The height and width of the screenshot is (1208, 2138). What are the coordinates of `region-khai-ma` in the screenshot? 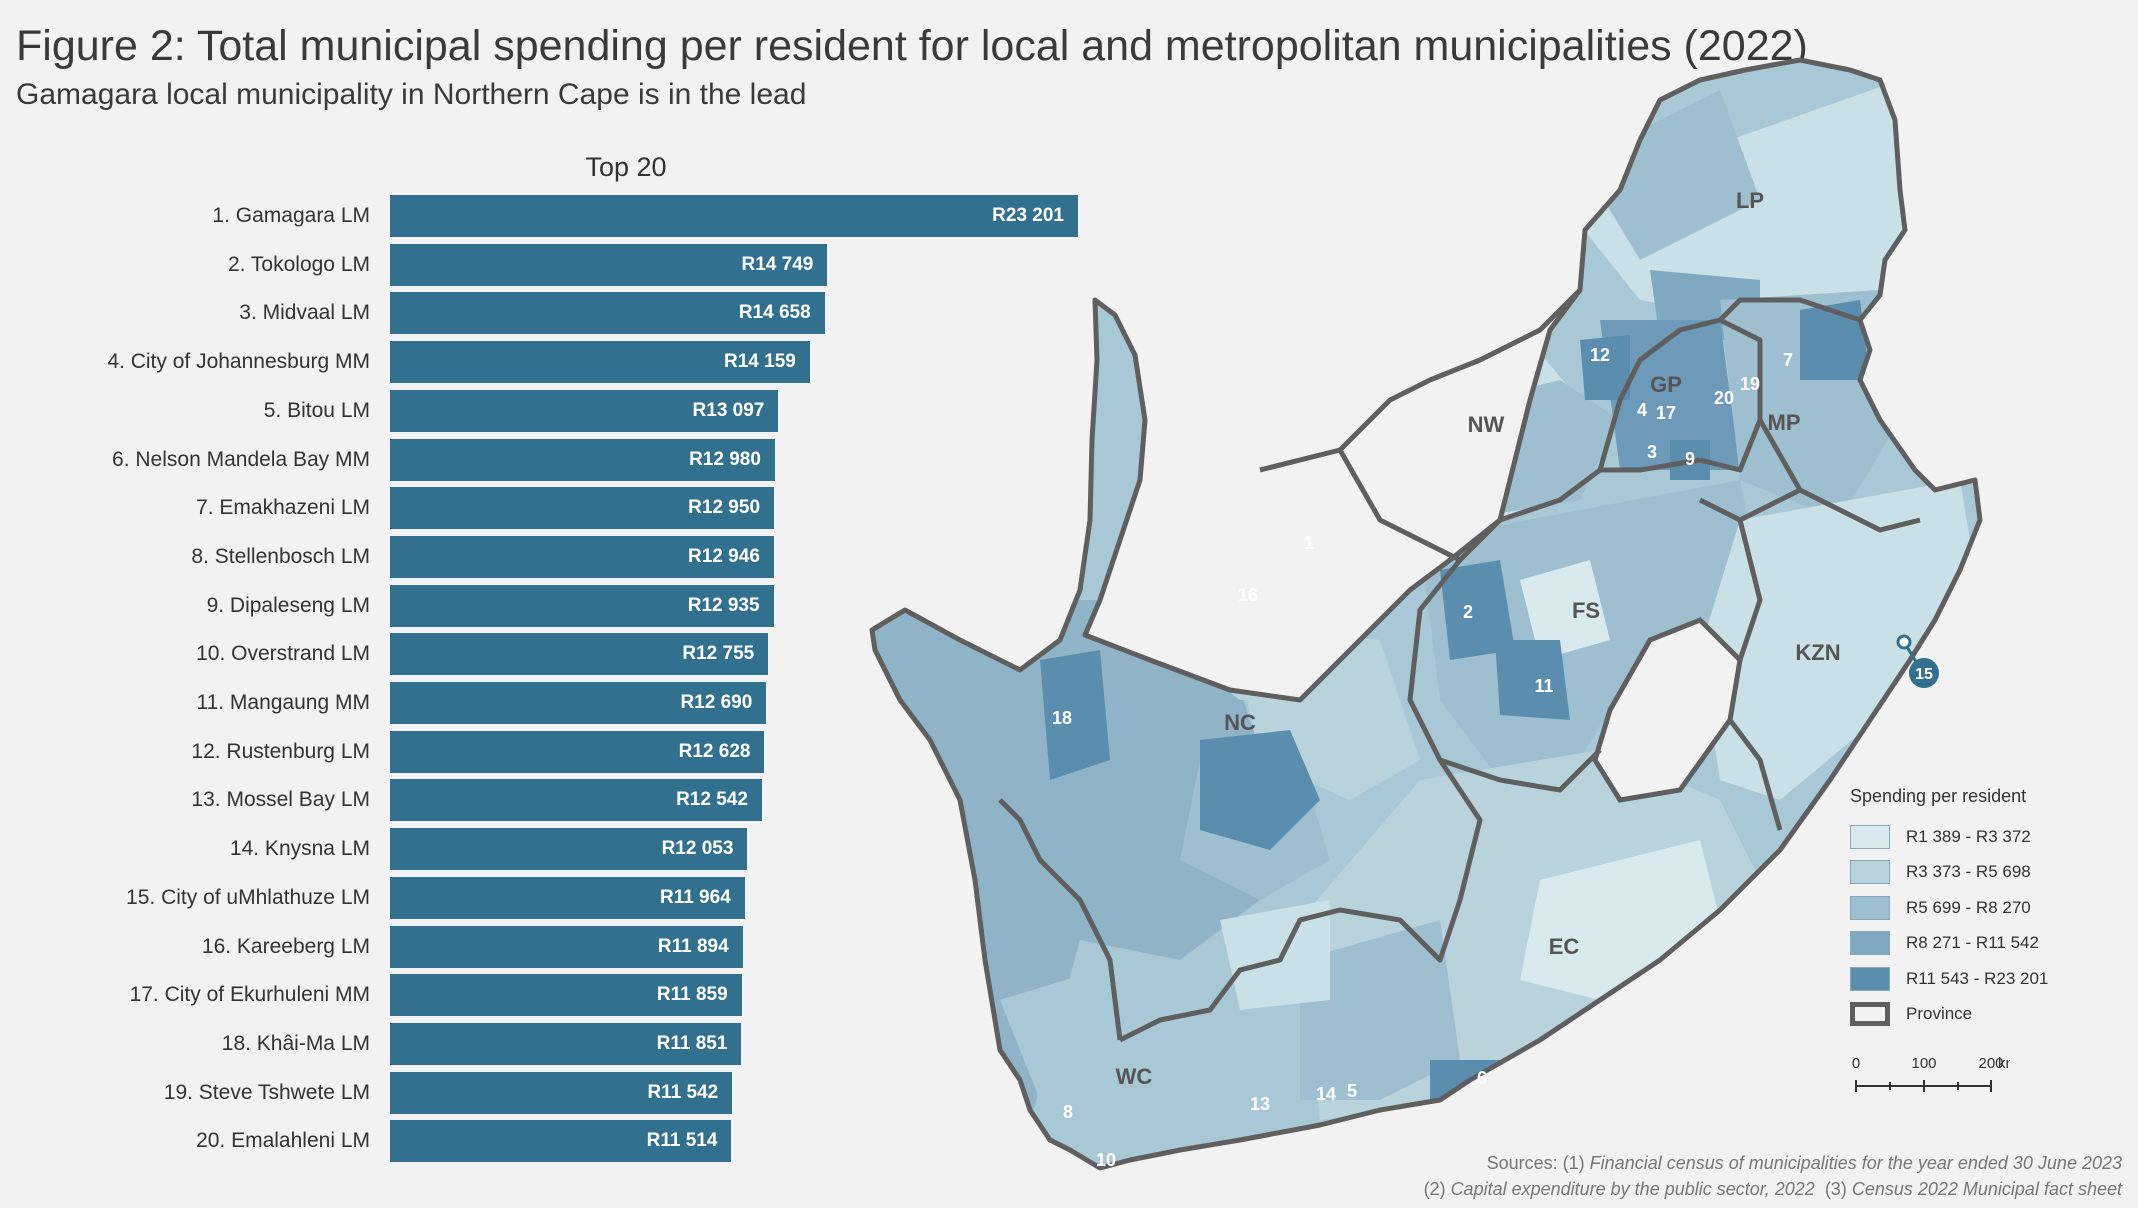 It's located at (1075, 715).